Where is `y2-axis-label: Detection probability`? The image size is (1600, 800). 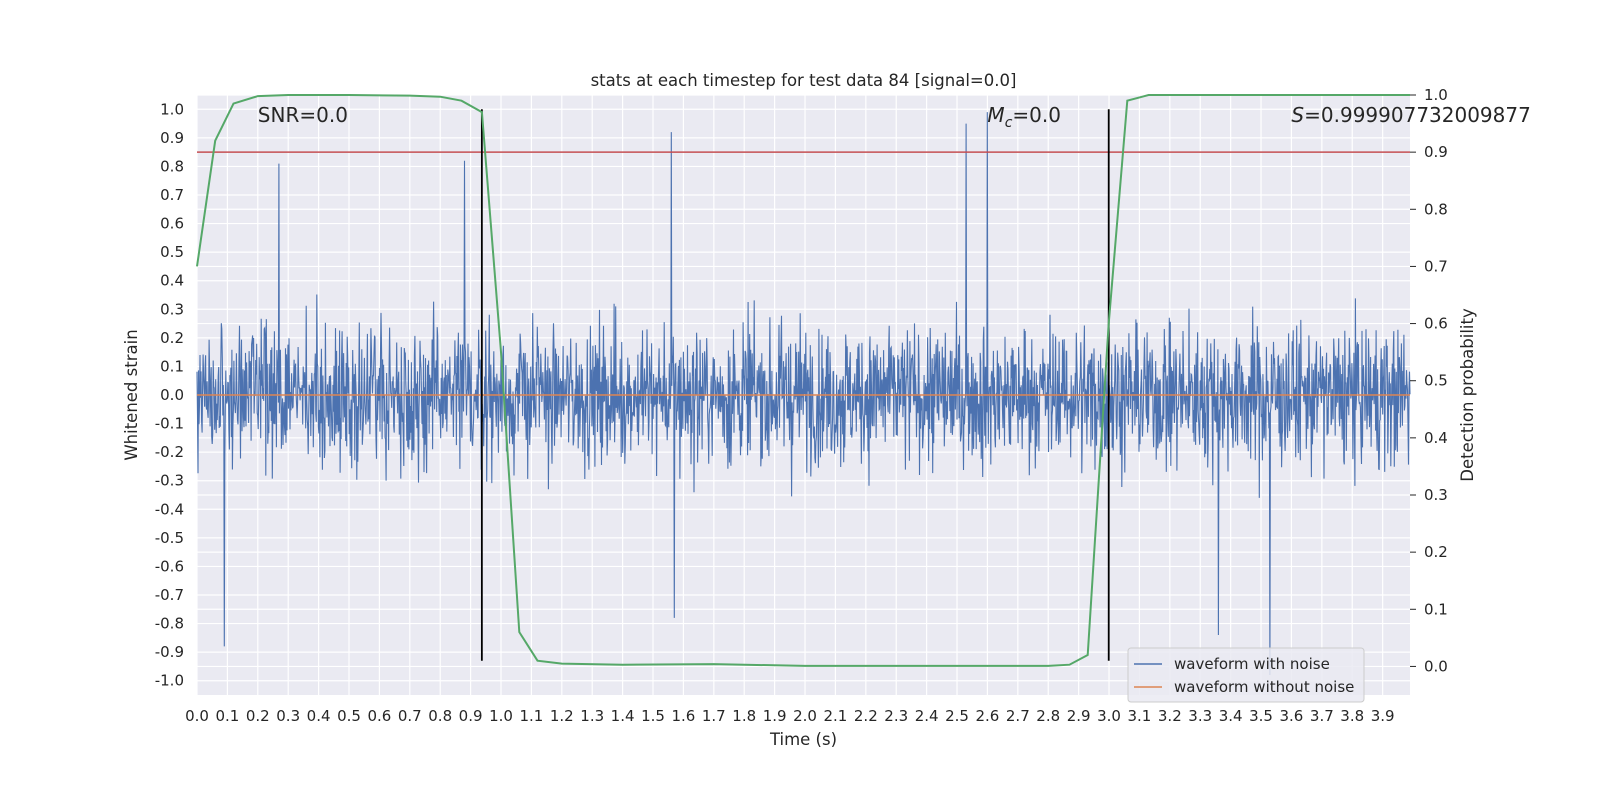
y2-axis-label: Detection probability is located at coordinates (1467, 395).